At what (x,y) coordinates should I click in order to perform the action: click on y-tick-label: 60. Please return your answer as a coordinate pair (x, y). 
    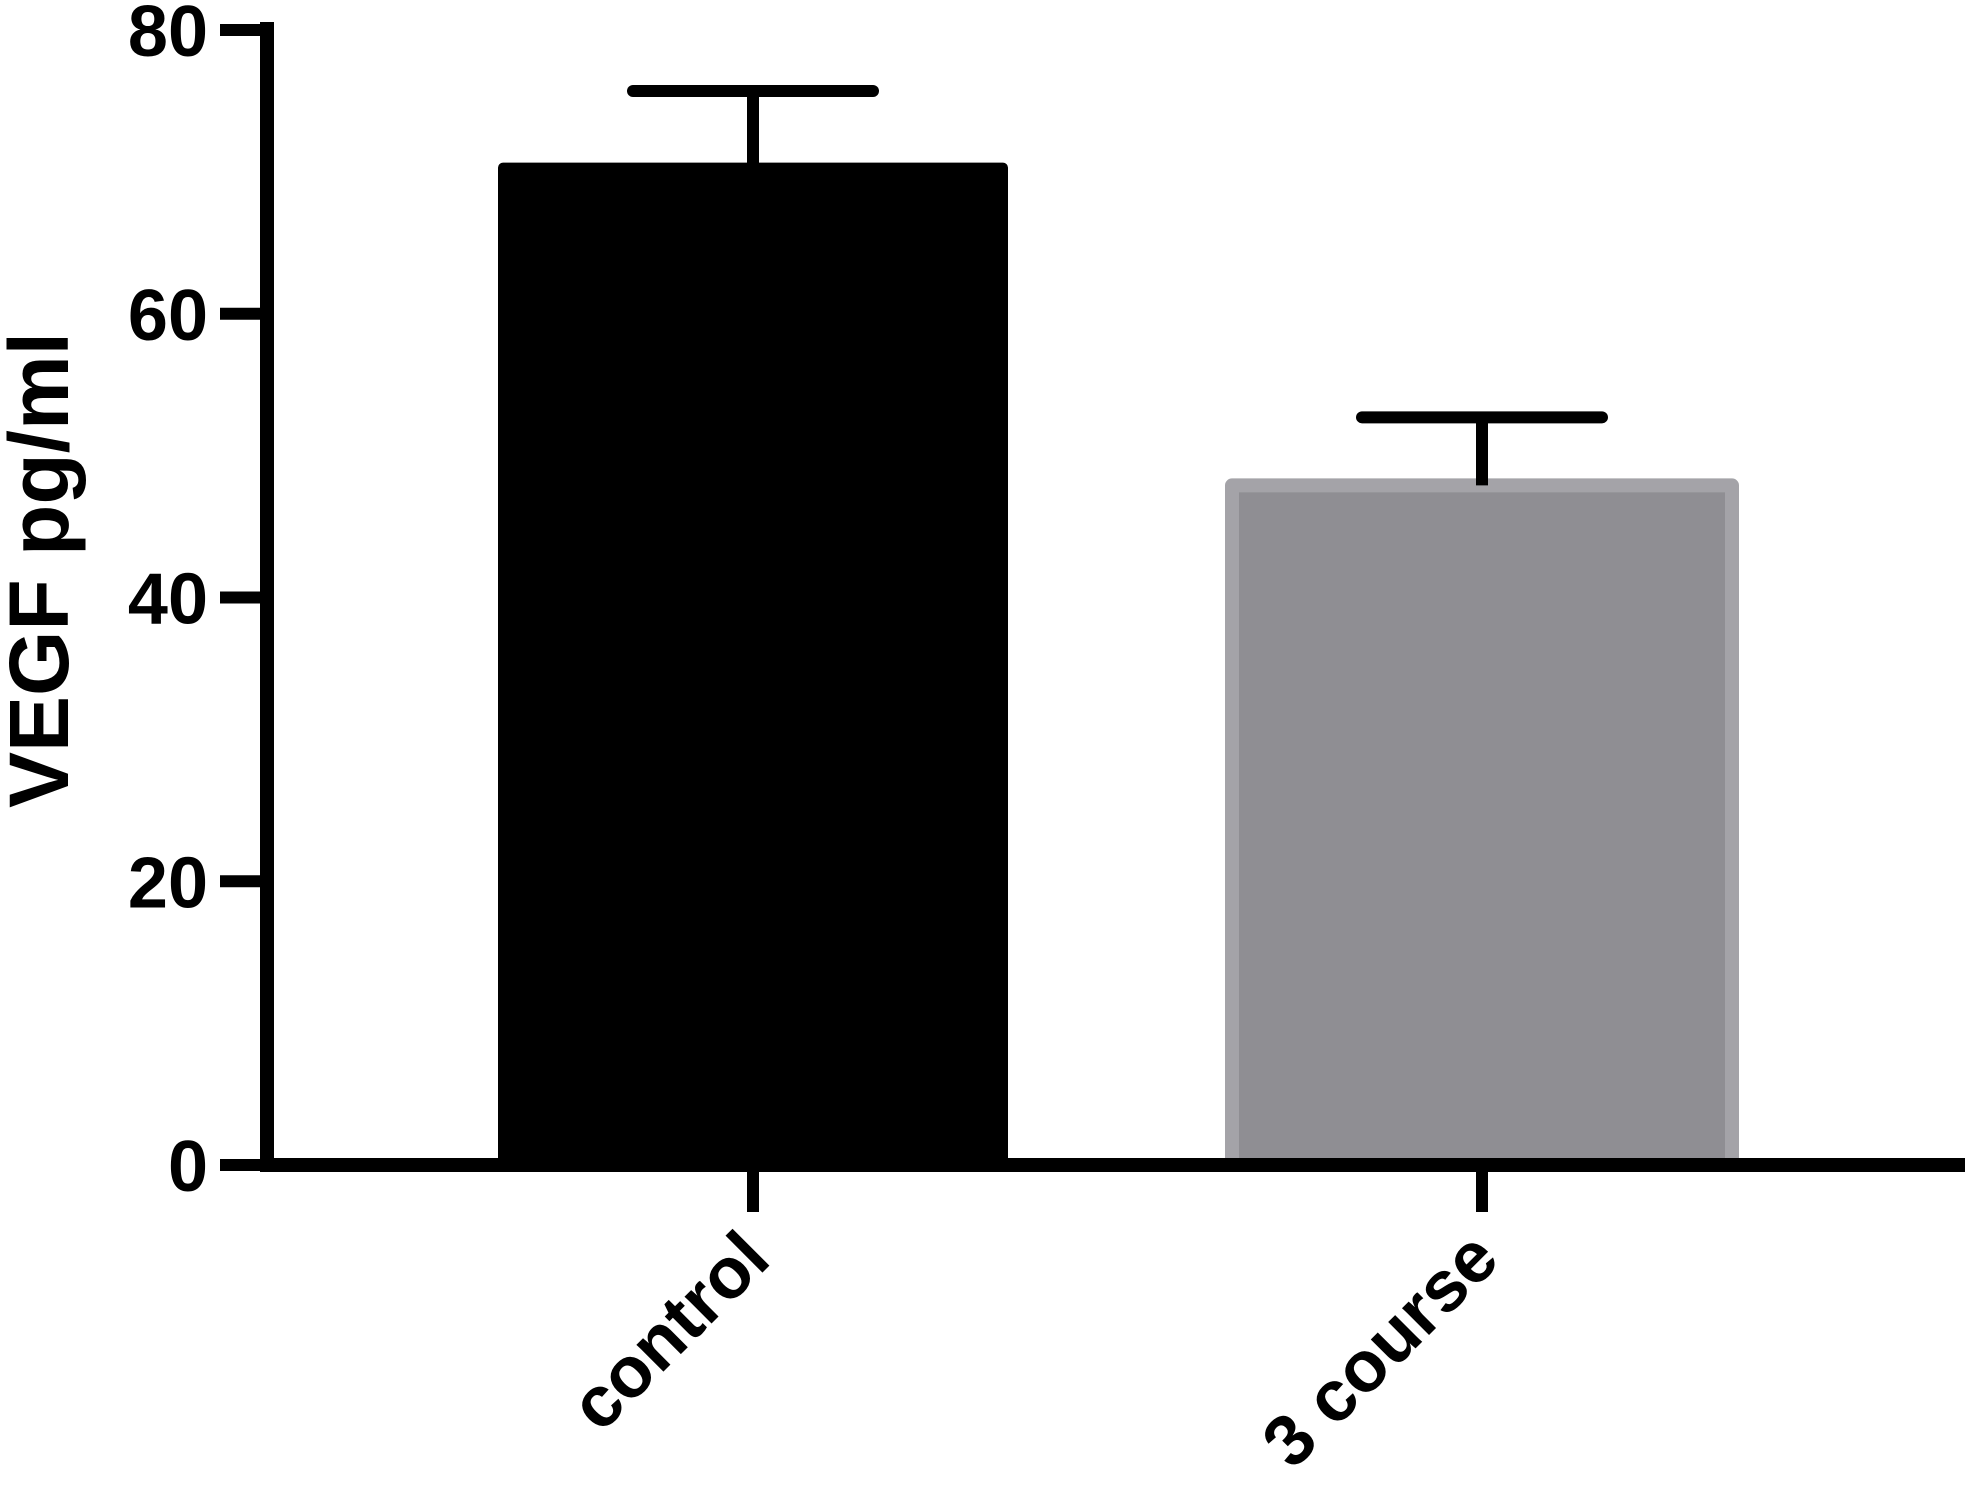
    Looking at the image, I should click on (168, 316).